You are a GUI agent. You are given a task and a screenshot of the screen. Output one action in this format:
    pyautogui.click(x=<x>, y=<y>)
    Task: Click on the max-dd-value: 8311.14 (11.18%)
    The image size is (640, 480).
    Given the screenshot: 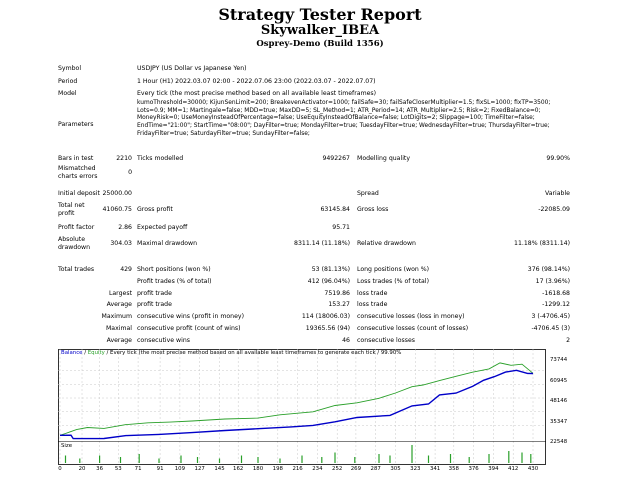 What is the action you would take?
    pyautogui.click(x=322, y=243)
    